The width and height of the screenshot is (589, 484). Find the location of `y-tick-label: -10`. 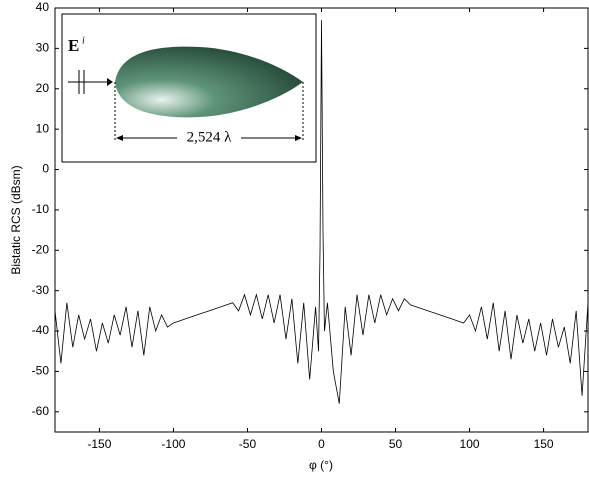

y-tick-label: -10 is located at coordinates (41, 209).